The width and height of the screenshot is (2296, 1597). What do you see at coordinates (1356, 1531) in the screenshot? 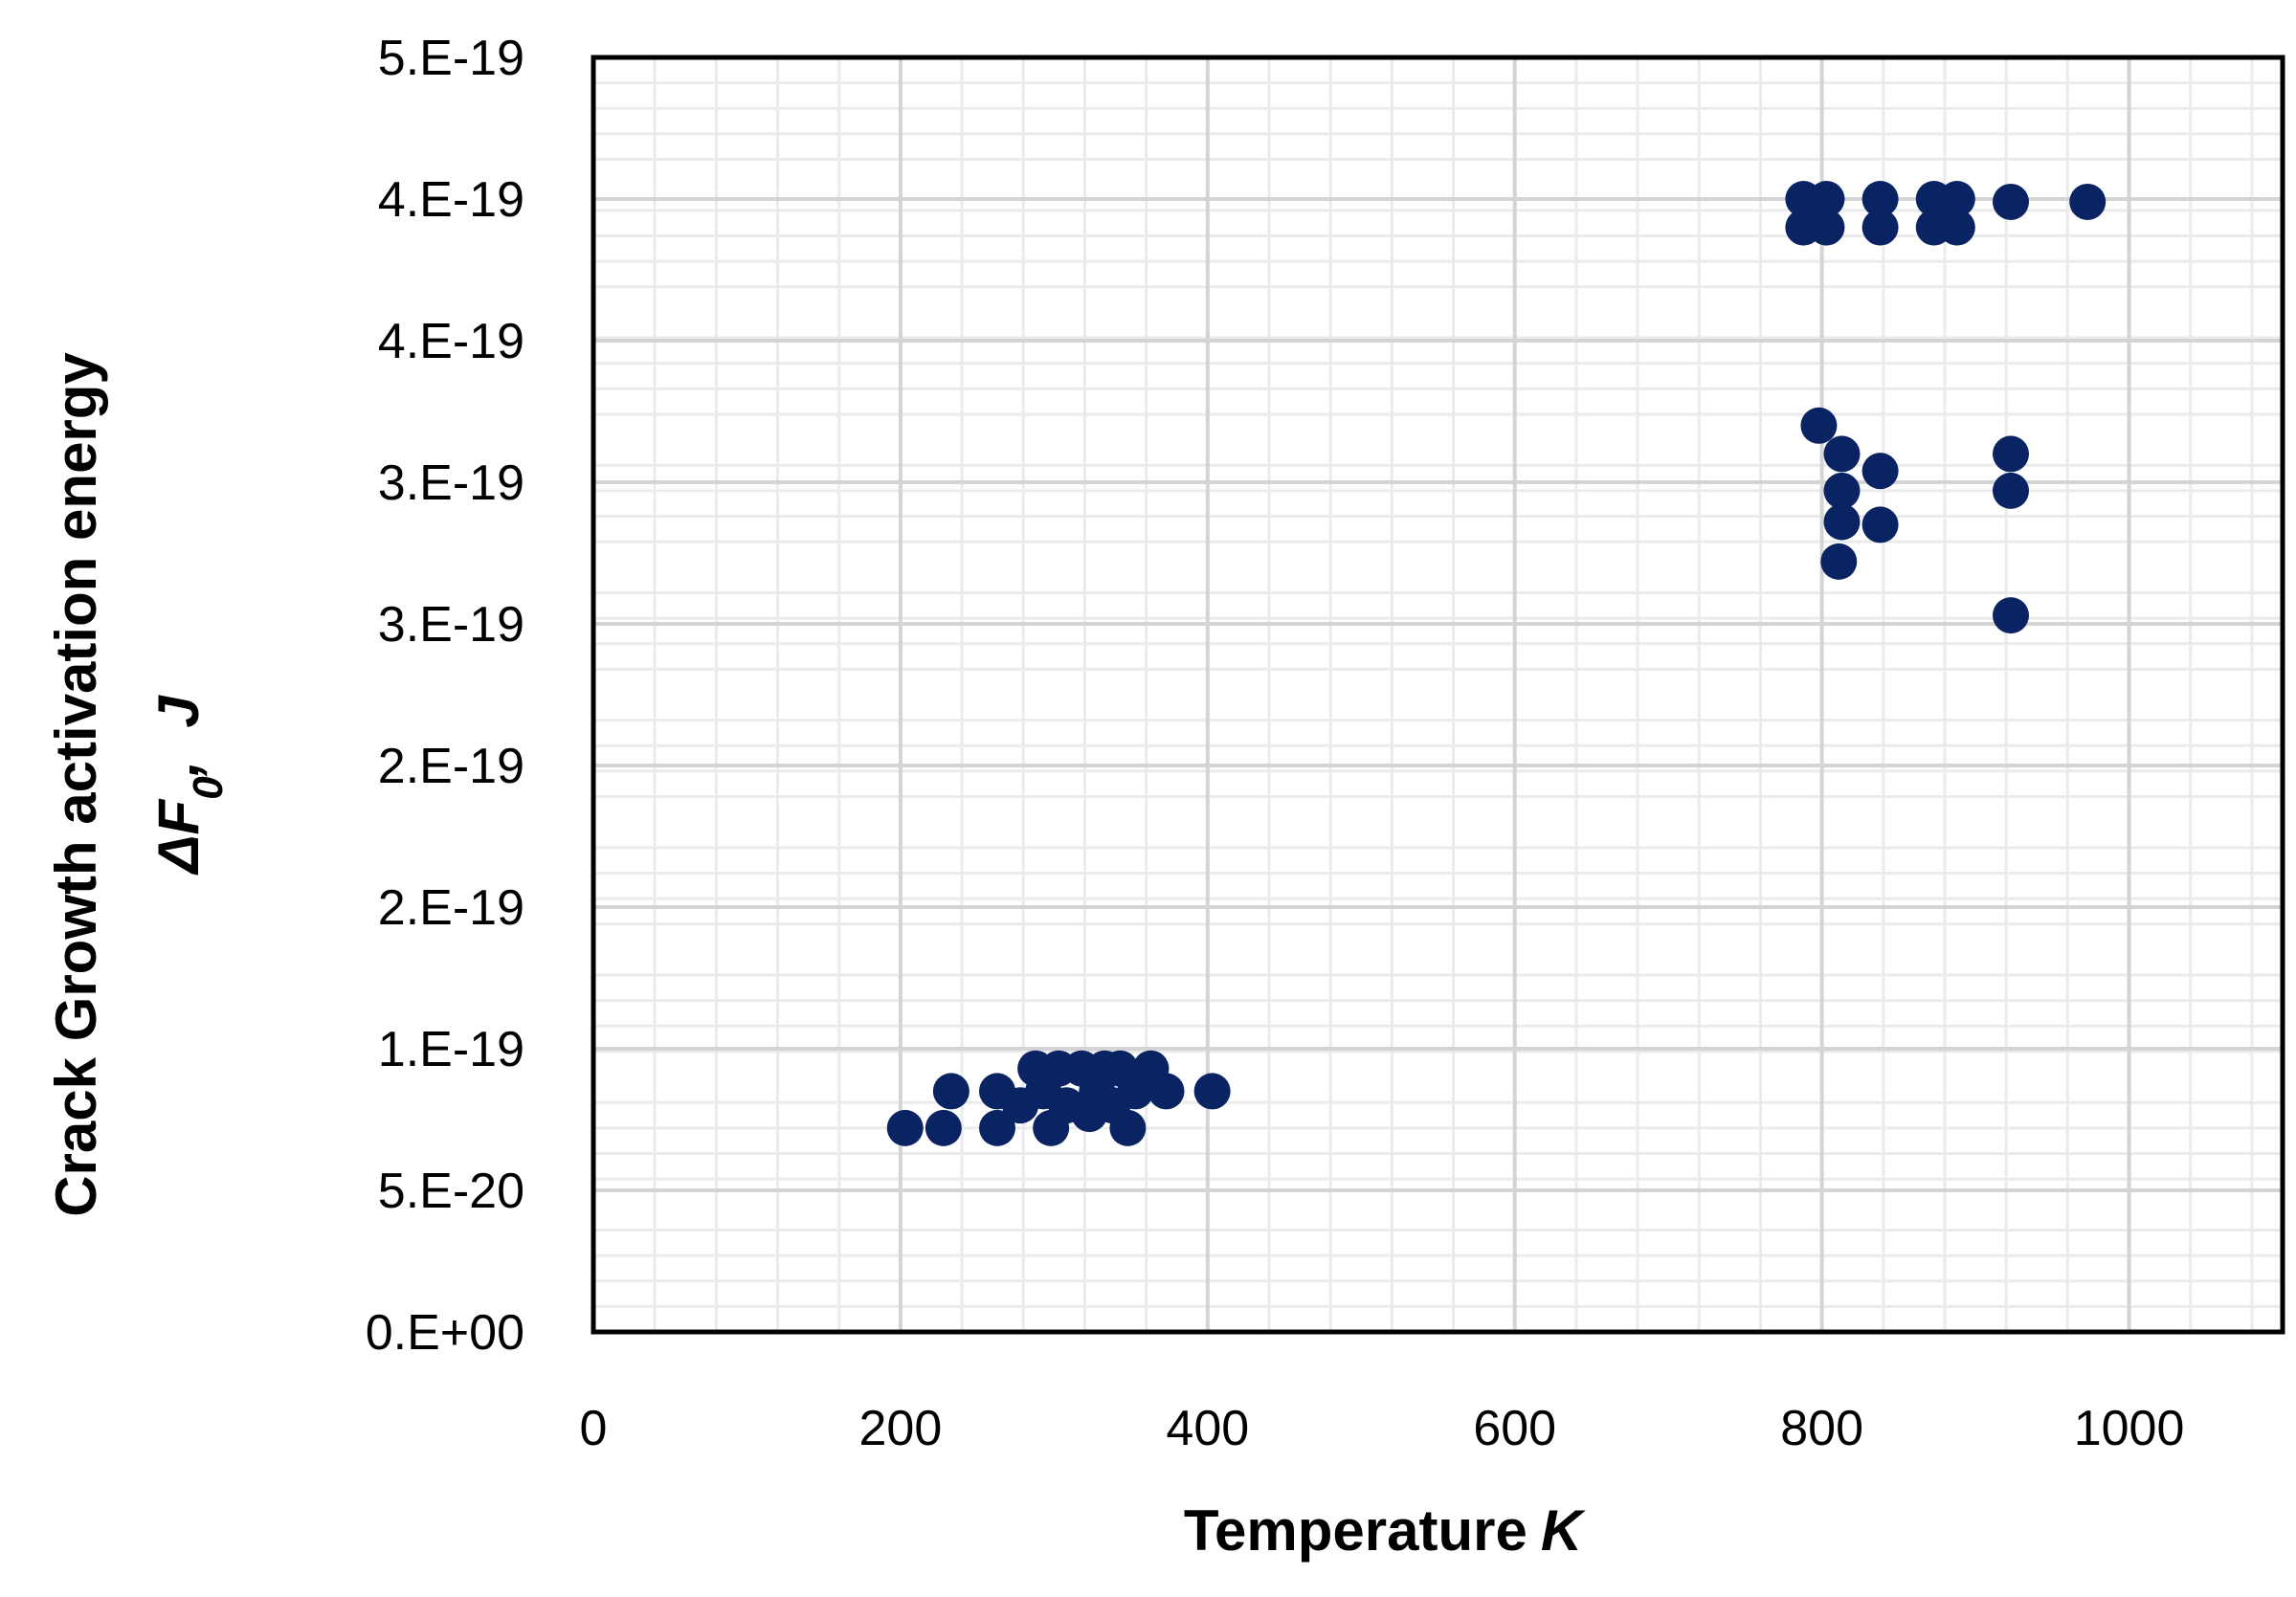
I see `x-axis-label: Temperature` at bounding box center [1356, 1531].